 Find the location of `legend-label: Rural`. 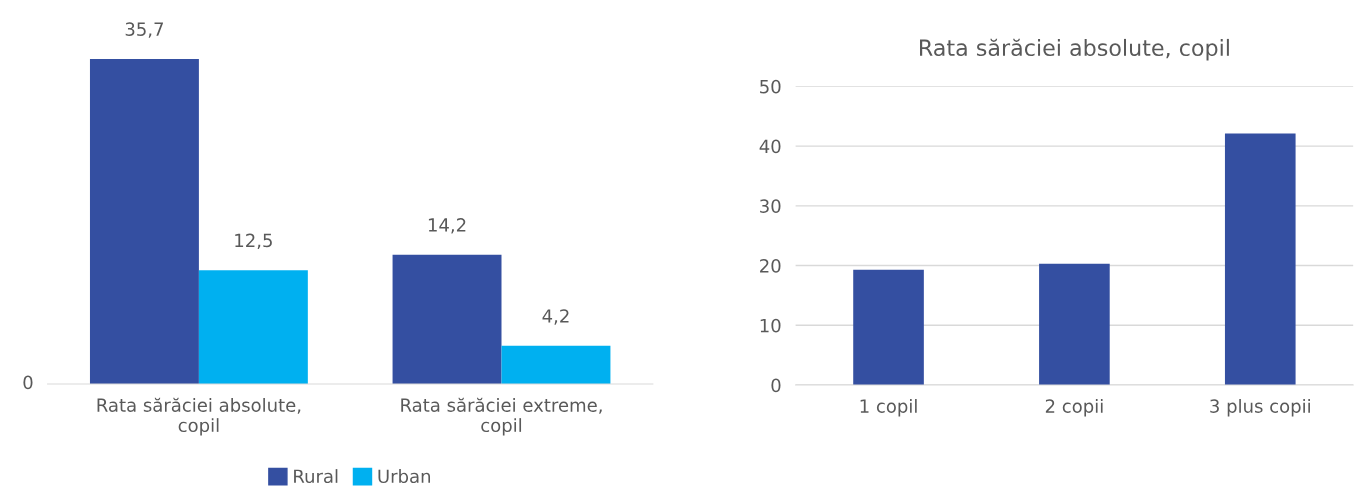

legend-label: Rural is located at coordinates (316, 476).